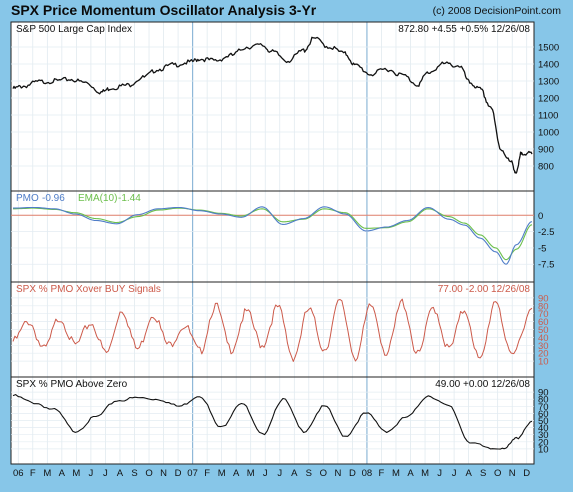 This screenshot has width=573, height=492. I want to click on price-axis-tick-label: 1400, so click(548, 65).